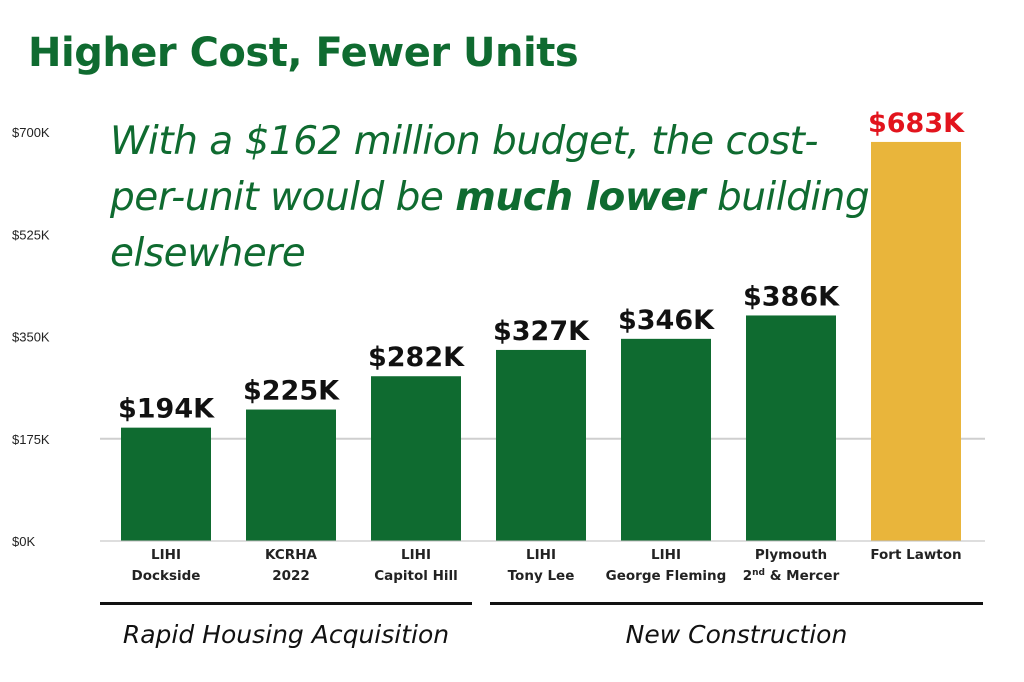 The width and height of the screenshot is (1024, 682). What do you see at coordinates (541, 576) in the screenshot?
I see `x-tick-label: Tony Lee` at bounding box center [541, 576].